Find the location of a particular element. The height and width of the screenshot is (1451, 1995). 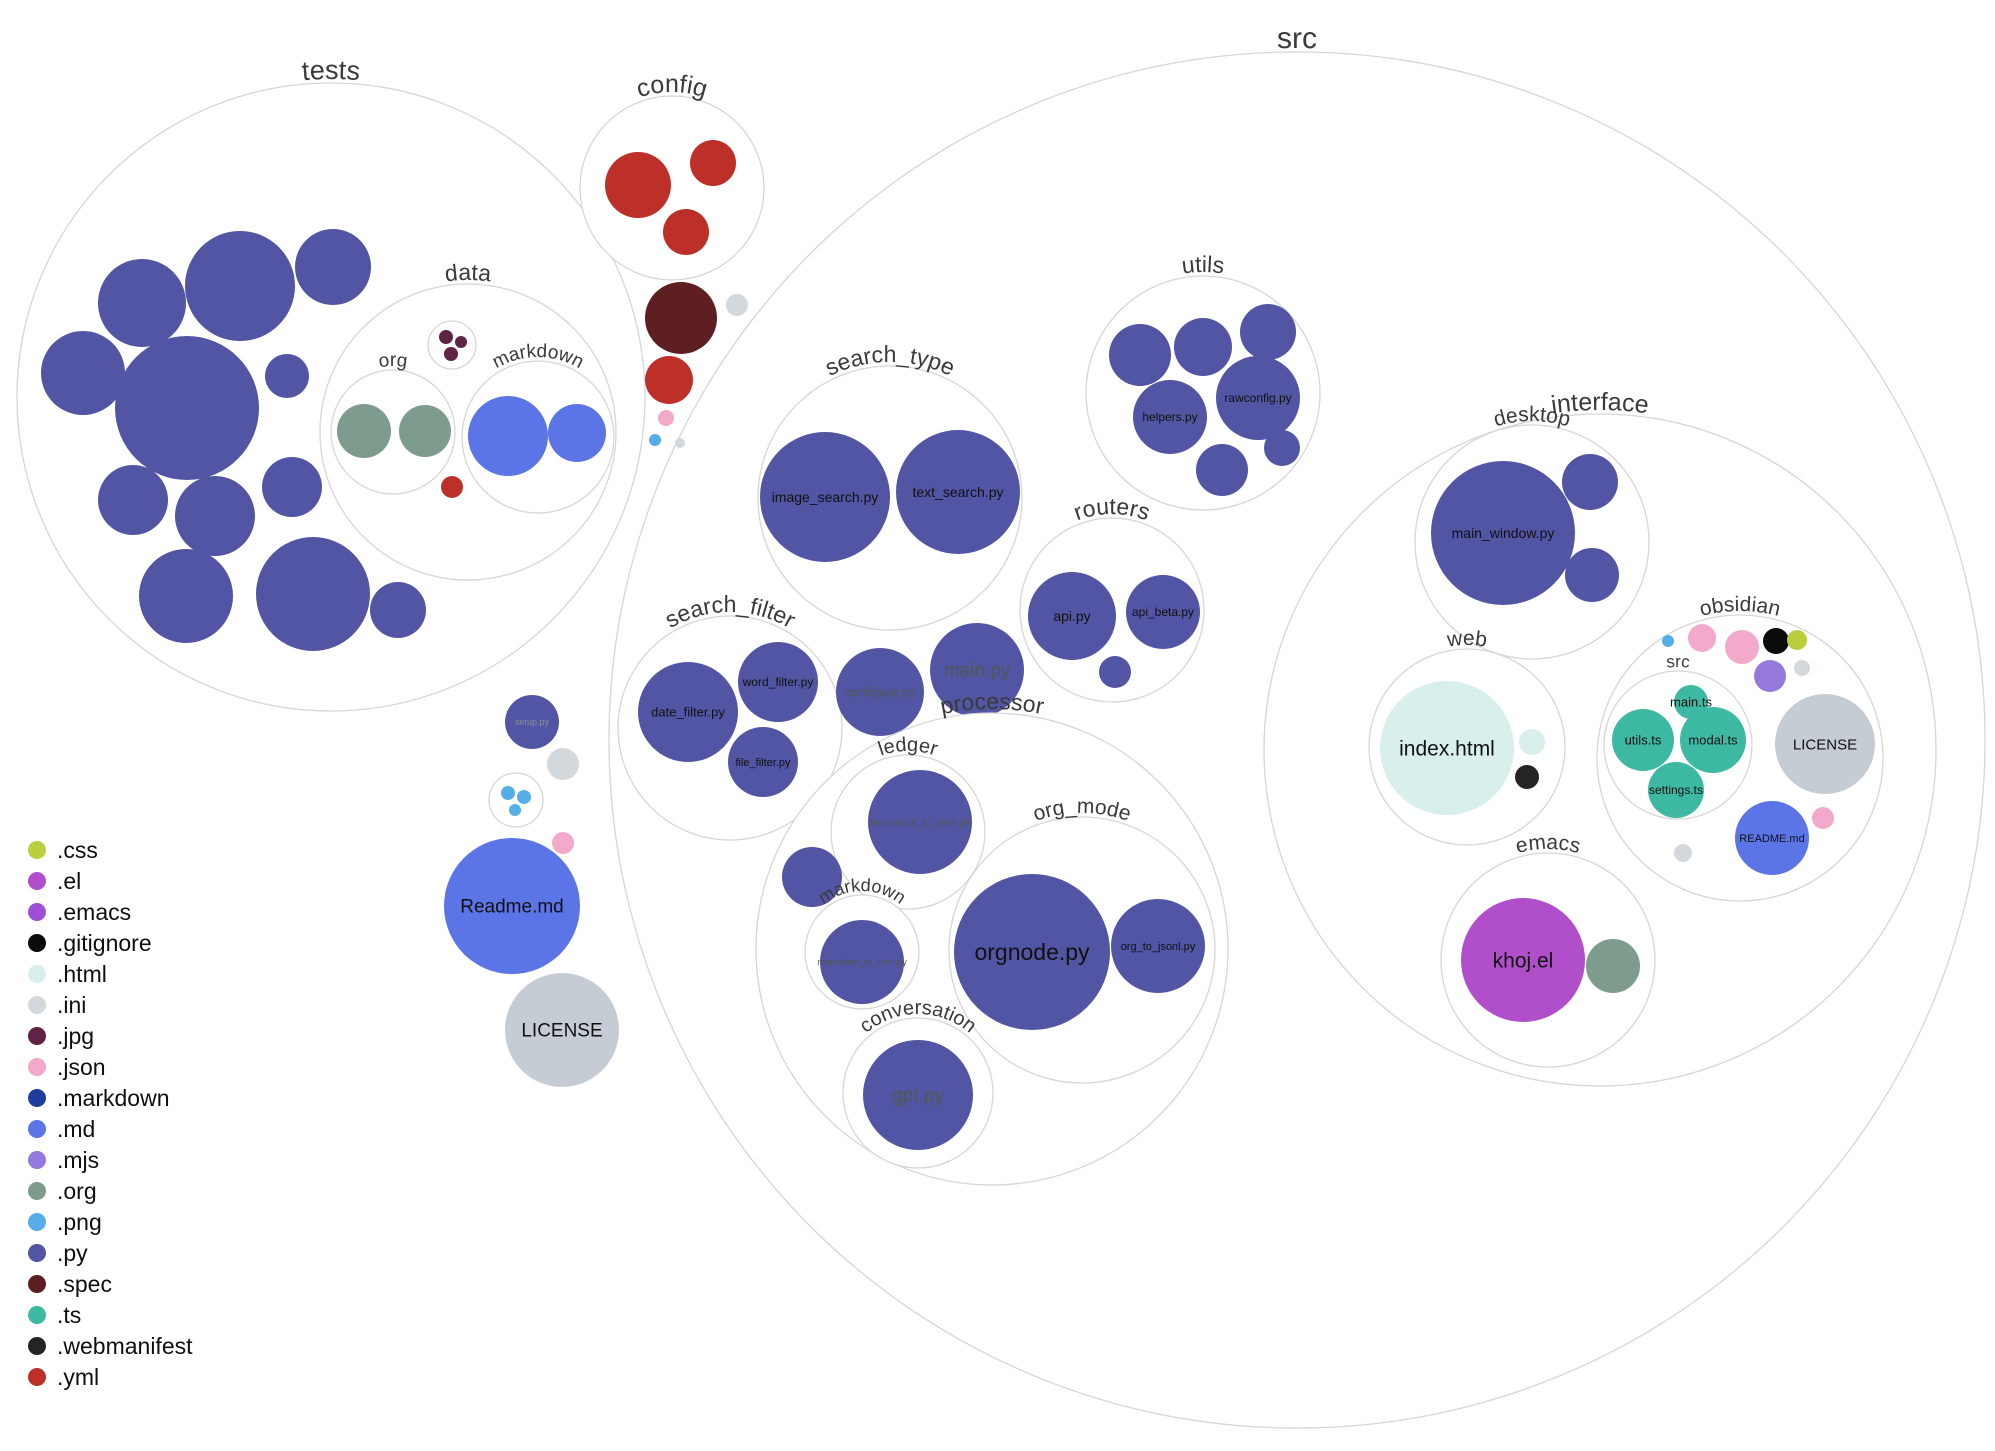

settings_ts-circle is located at coordinates (1676, 790).